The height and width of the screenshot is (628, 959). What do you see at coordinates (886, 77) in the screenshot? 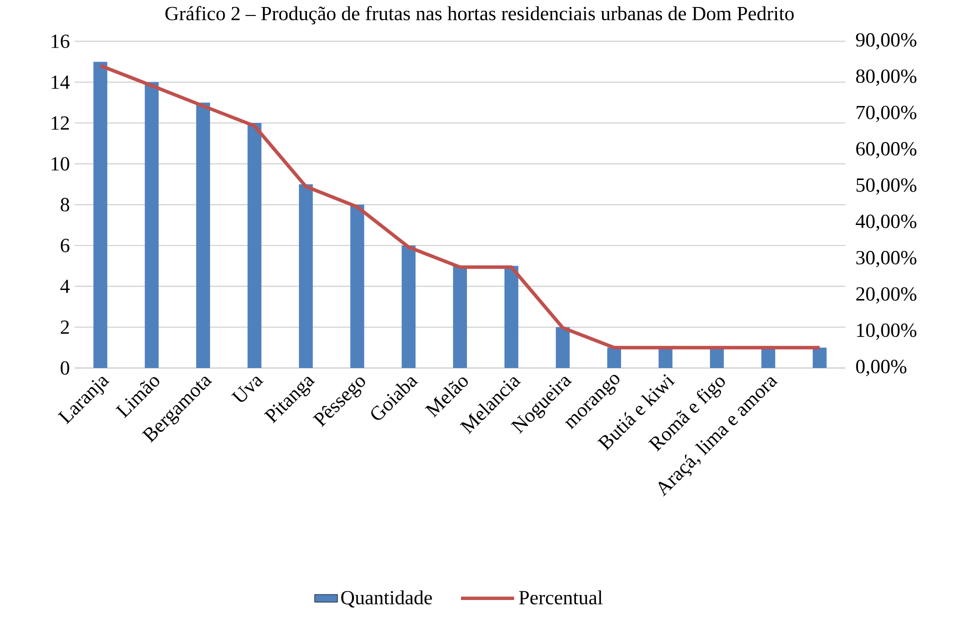
I see `y2-tick-label: 80,00%` at bounding box center [886, 77].